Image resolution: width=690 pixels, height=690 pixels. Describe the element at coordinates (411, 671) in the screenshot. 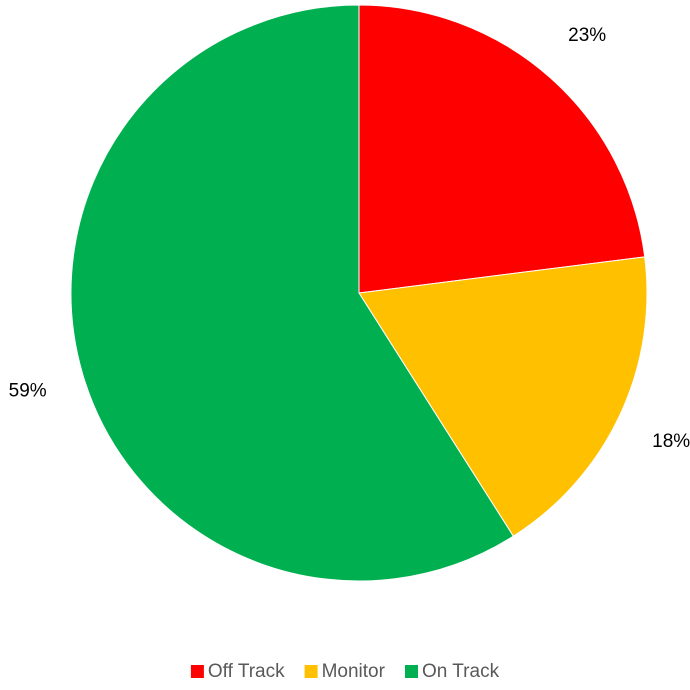

I see `legend-swatch-on-track` at that location.